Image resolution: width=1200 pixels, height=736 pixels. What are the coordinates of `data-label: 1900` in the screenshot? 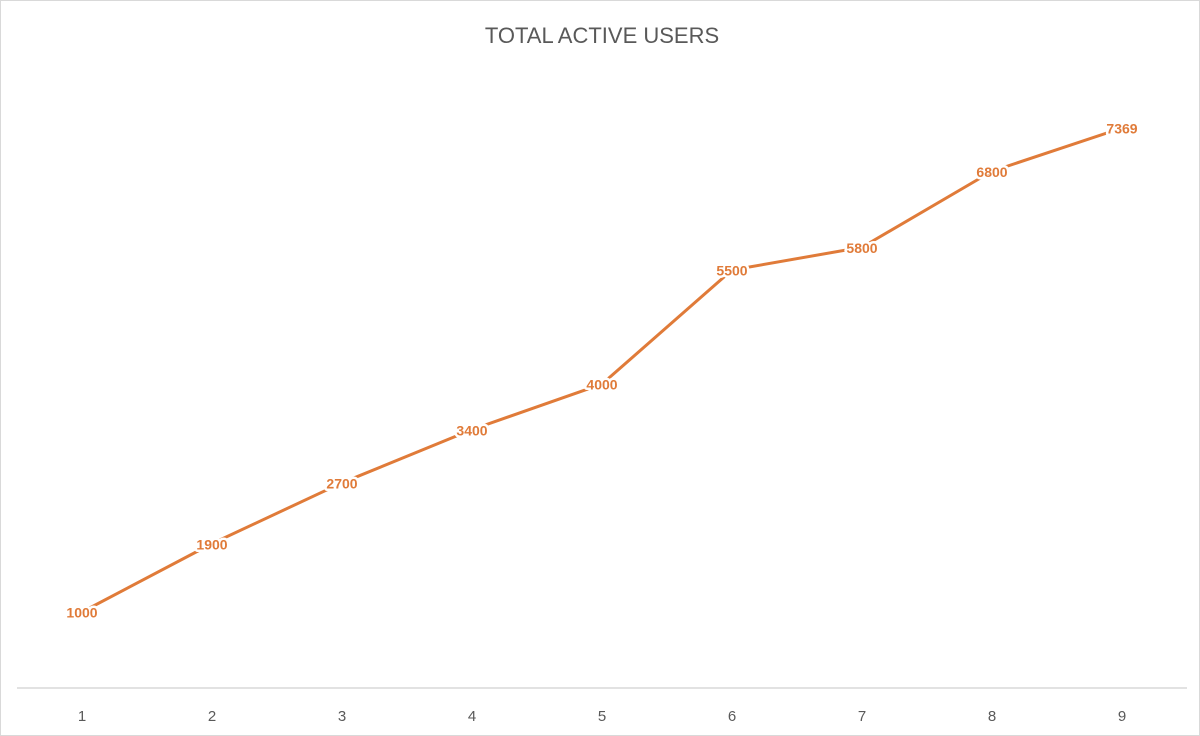 It's located at (211, 544).